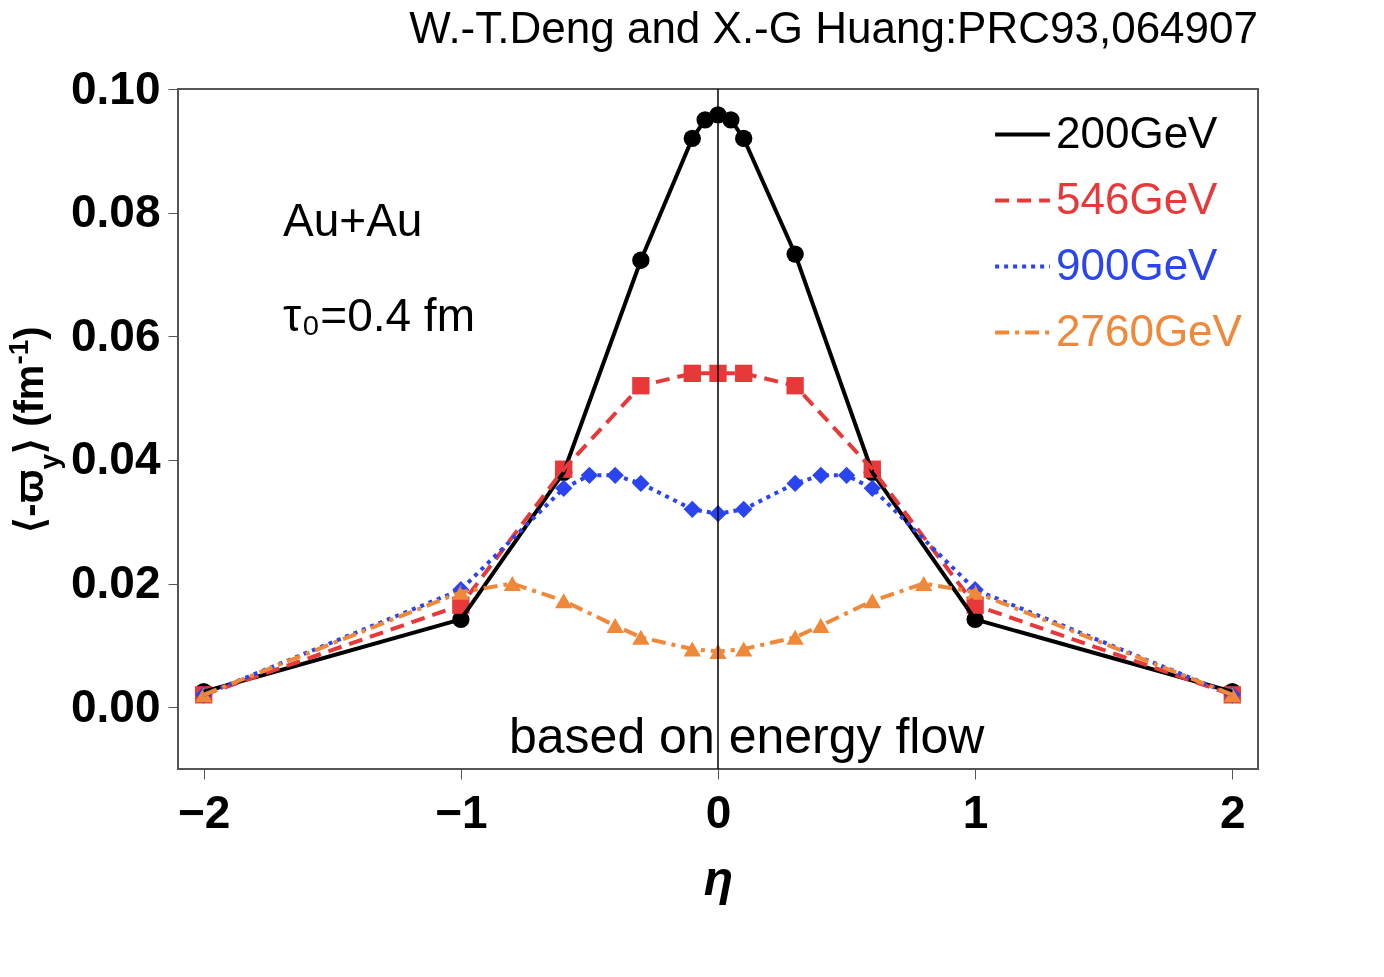 The height and width of the screenshot is (977, 1384). Describe the element at coordinates (379, 315) in the screenshot. I see `annotation: τ₀=0.4 fm` at that location.